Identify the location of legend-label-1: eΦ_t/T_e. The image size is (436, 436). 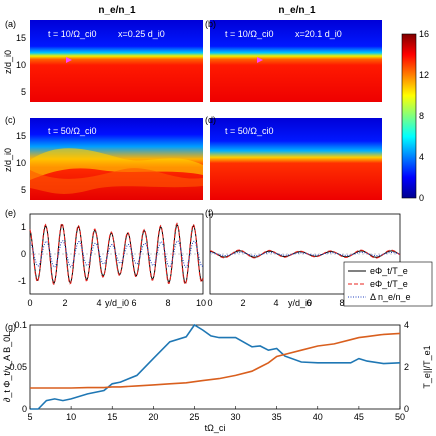
(389, 284).